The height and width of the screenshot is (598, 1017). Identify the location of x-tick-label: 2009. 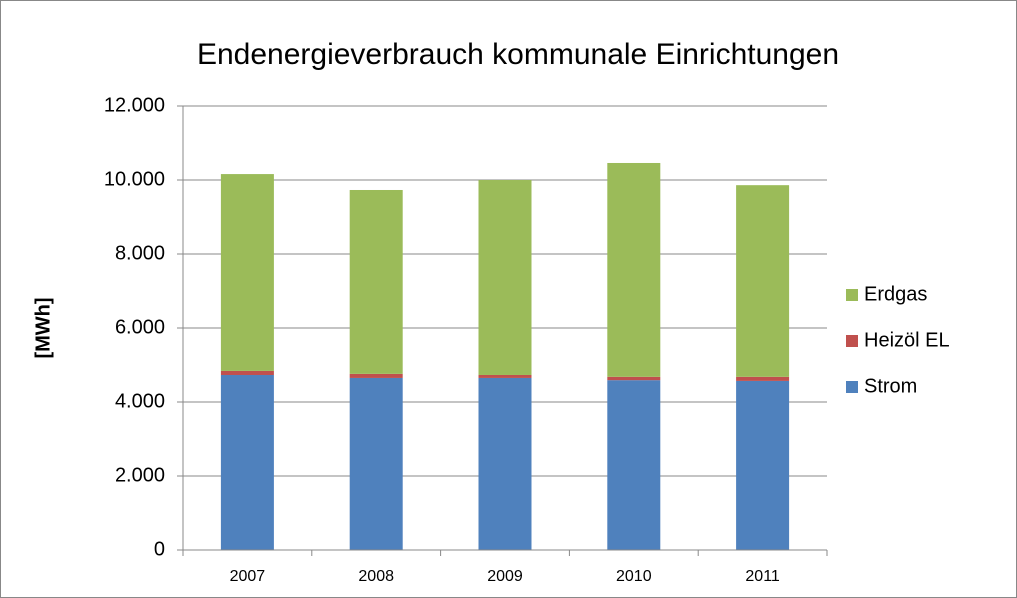
(505, 576).